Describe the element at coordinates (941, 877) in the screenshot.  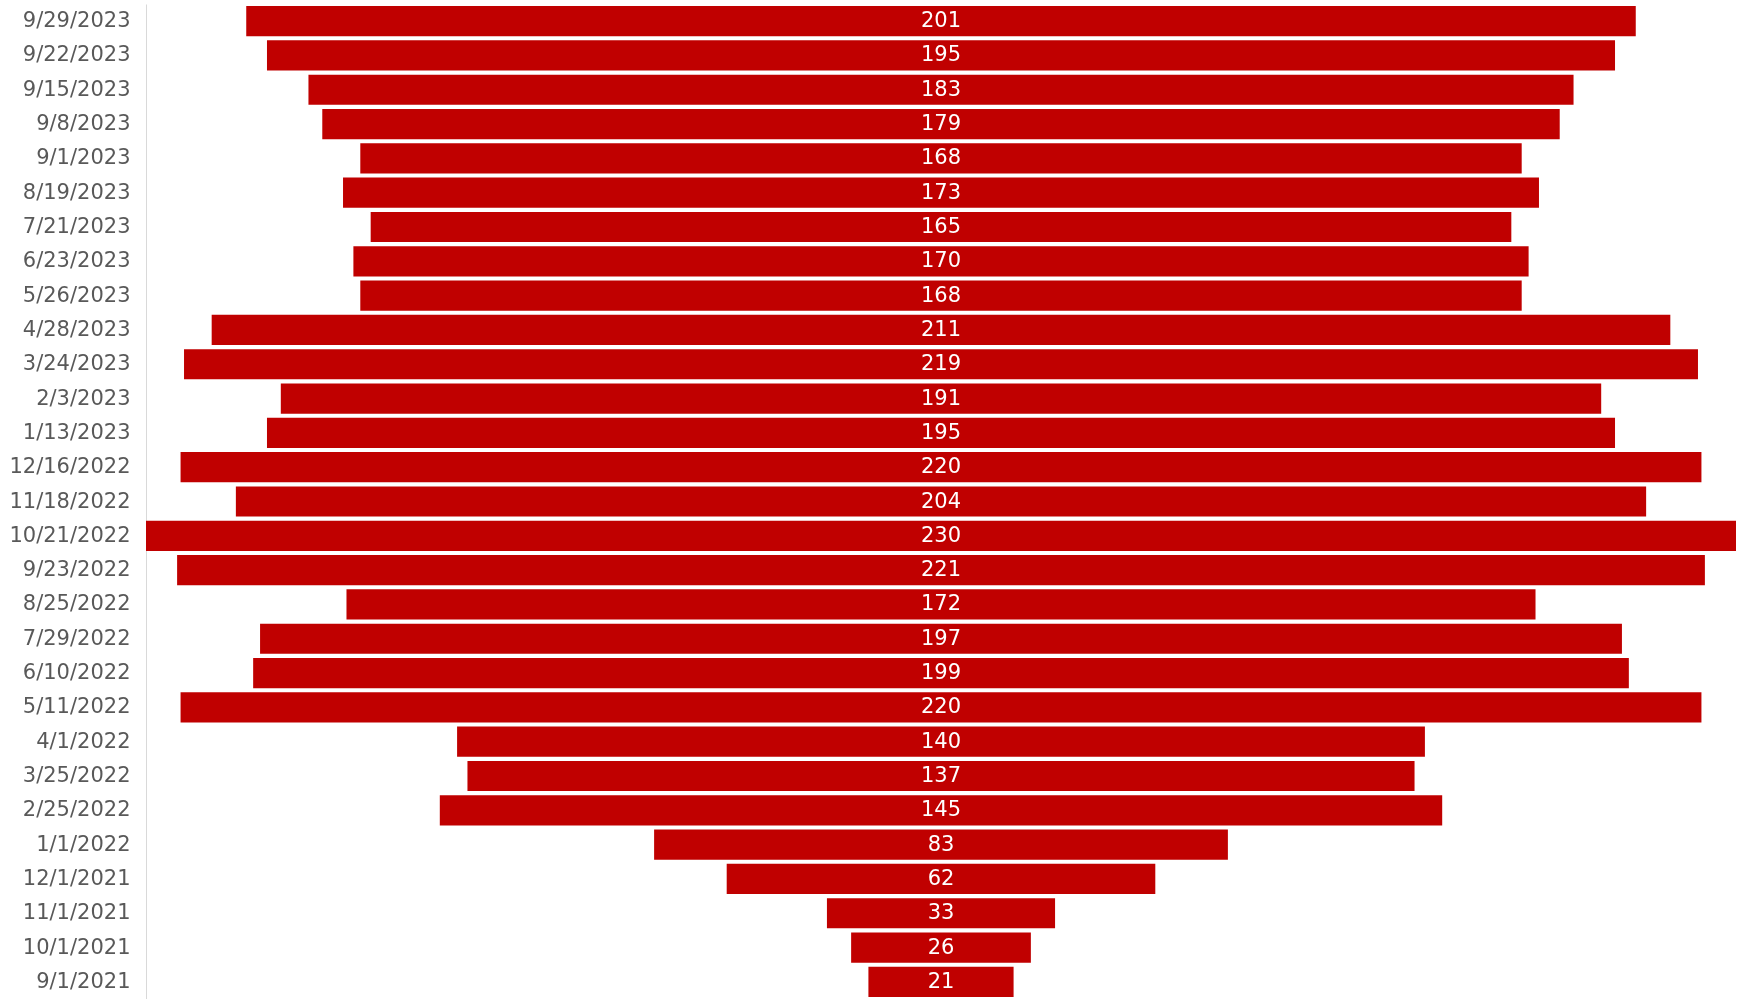
I see `data-label: 62` at that location.